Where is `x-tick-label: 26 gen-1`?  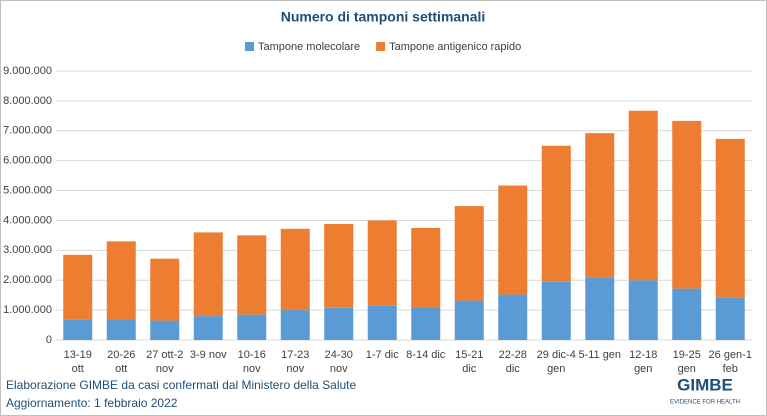 x-tick-label: 26 gen-1 is located at coordinates (730, 355).